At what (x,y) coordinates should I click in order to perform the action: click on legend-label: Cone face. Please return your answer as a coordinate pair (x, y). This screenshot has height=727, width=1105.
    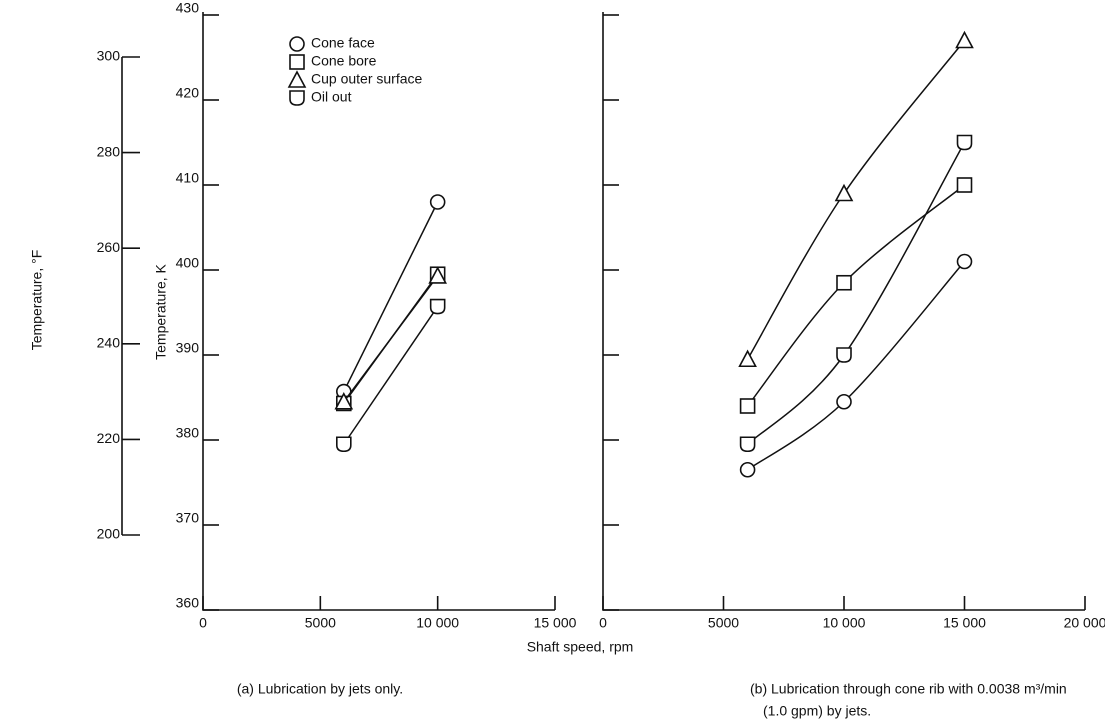
    Looking at the image, I should click on (343, 43).